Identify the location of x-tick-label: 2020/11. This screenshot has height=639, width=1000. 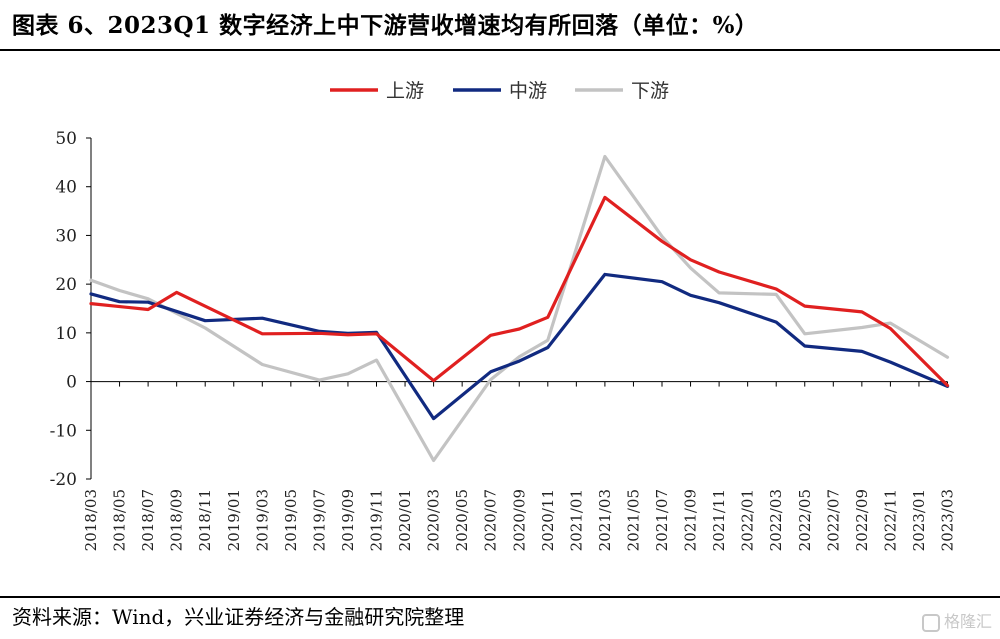
(548, 520).